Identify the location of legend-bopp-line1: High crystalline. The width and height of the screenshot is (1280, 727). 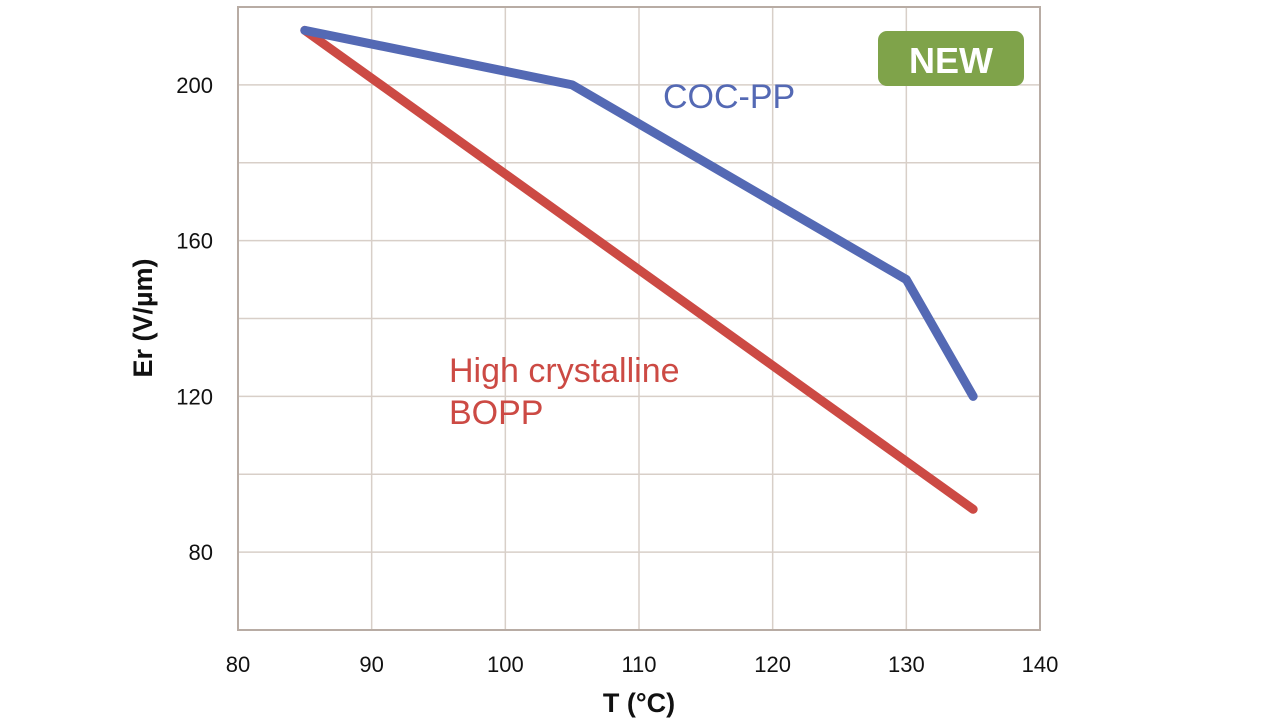
(564, 371).